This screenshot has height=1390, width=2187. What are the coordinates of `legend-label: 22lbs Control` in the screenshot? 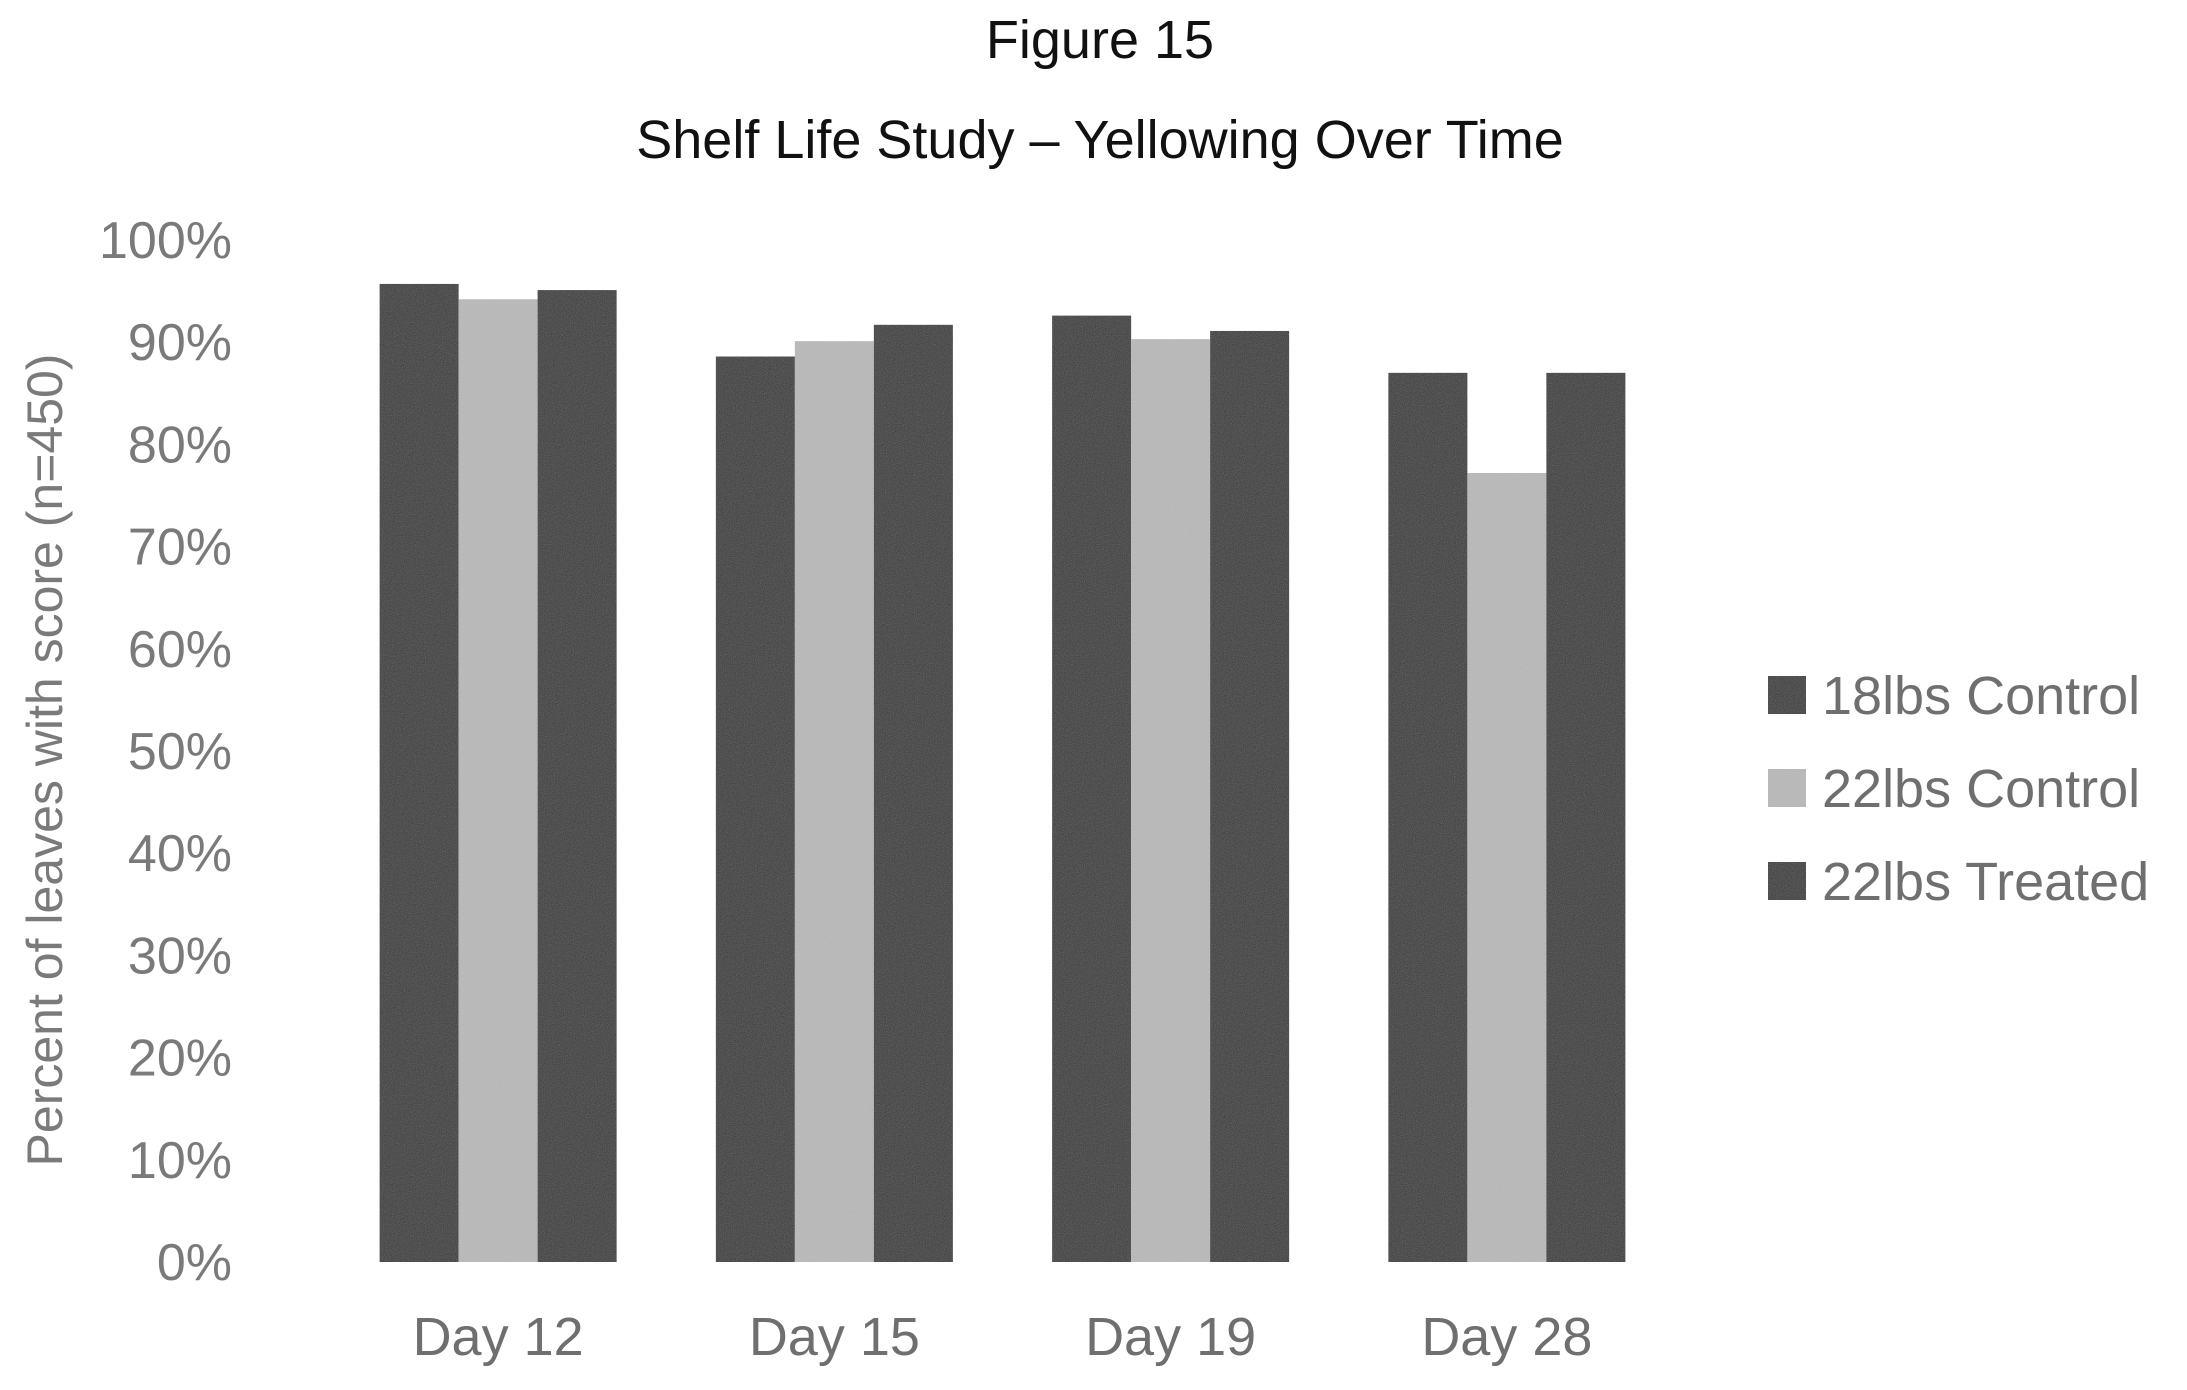 It's located at (1981, 789).